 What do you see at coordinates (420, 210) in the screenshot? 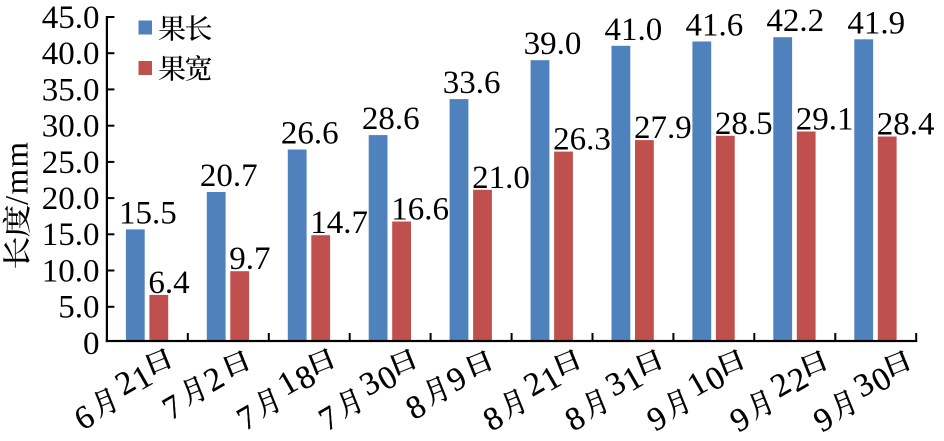
I see `svg-text: 16.6` at bounding box center [420, 210].